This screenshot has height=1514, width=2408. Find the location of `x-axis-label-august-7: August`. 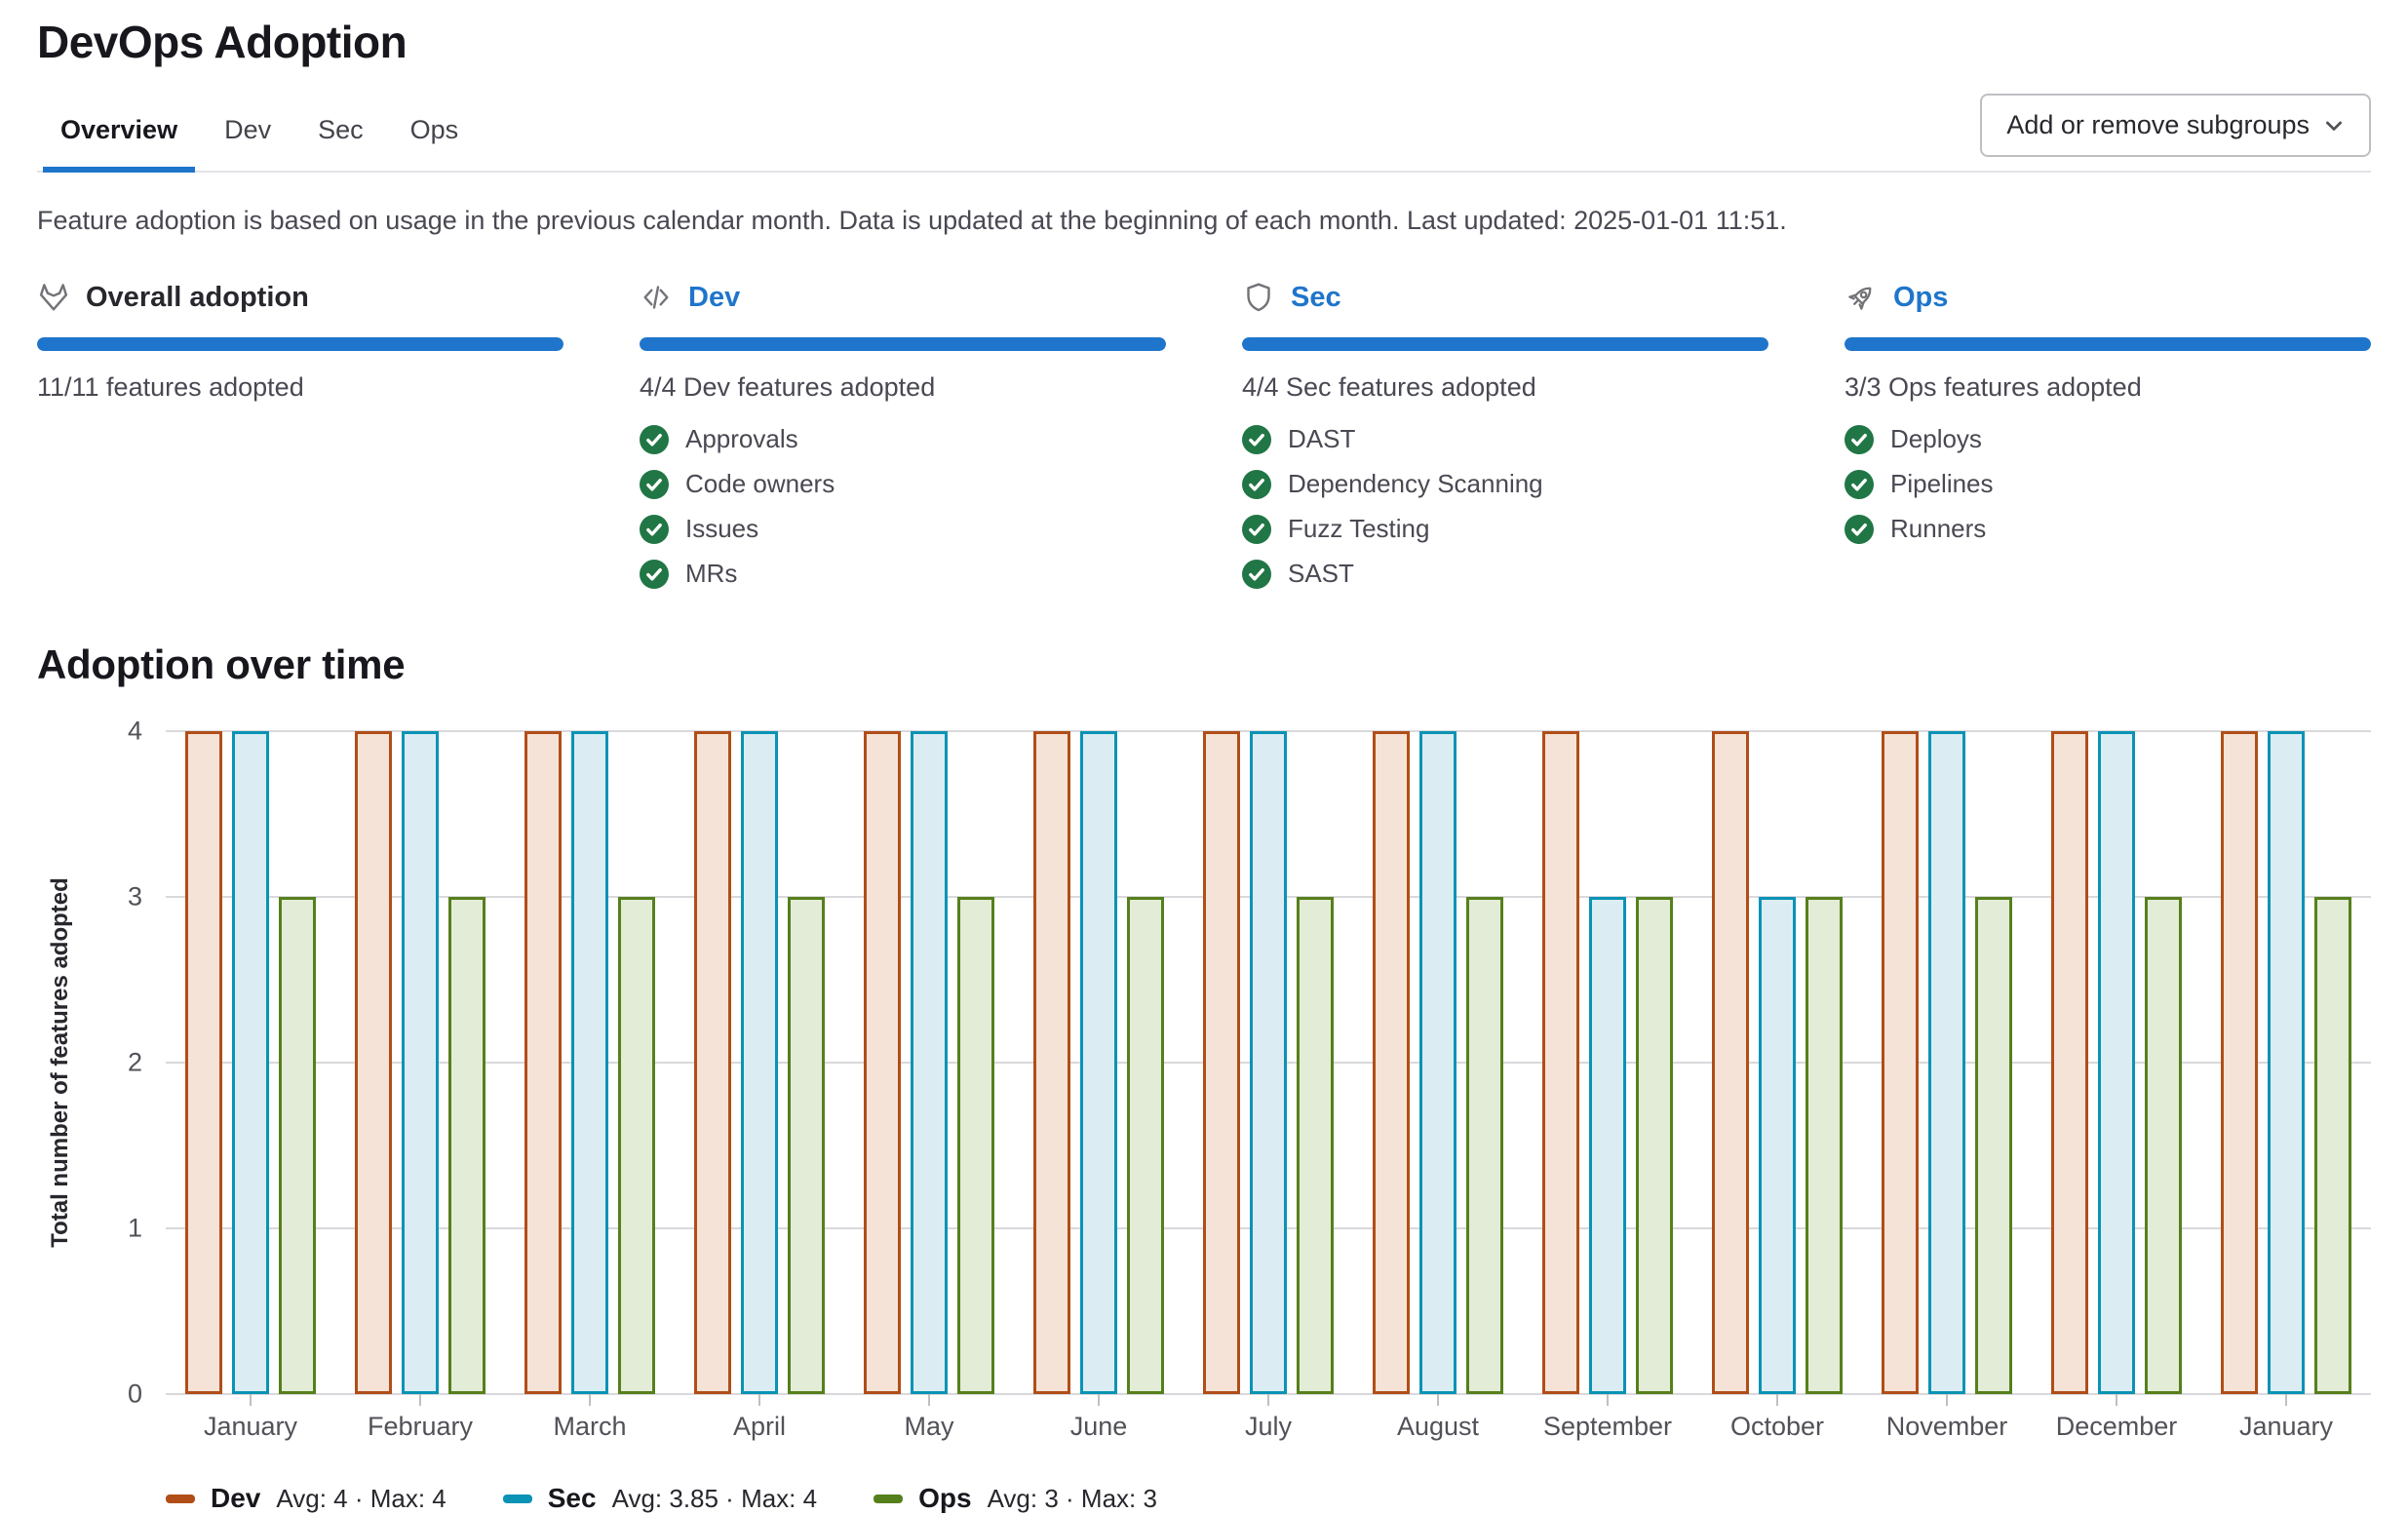

x-axis-label-august-7: August is located at coordinates (1438, 1418).